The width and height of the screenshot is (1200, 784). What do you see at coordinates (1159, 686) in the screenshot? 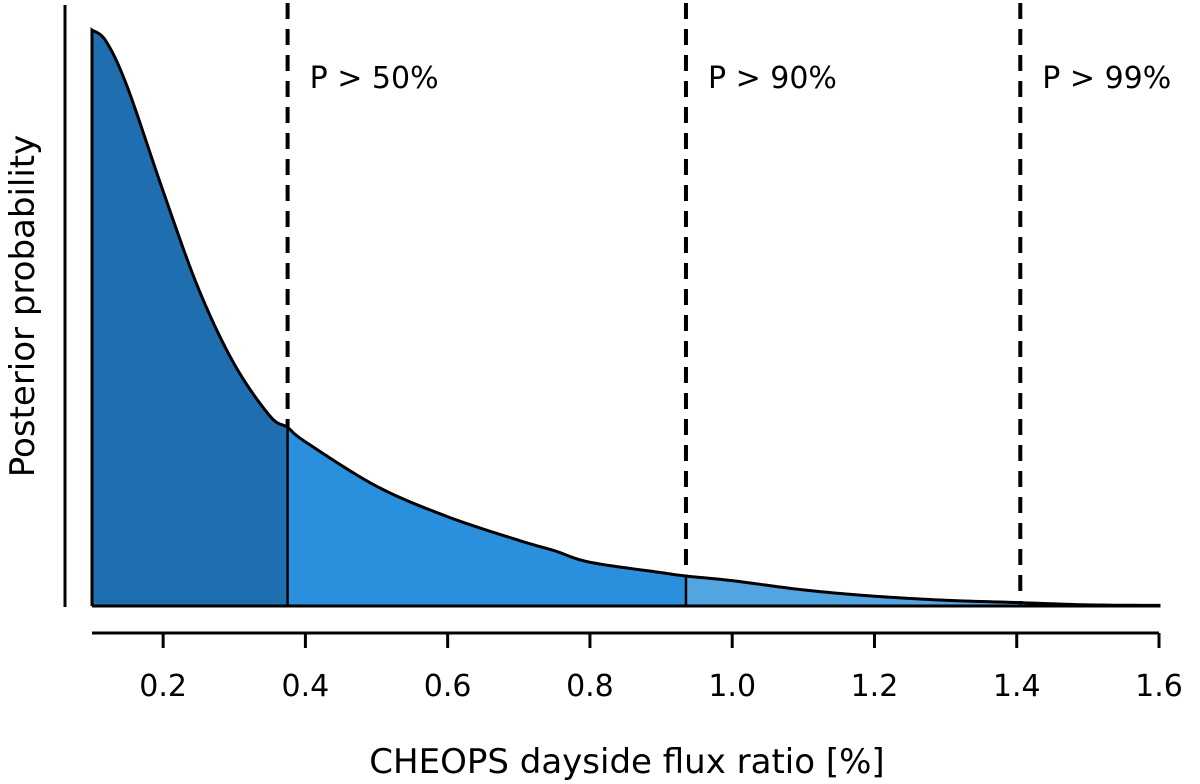
I see `x-tick-label-8: 1.6` at bounding box center [1159, 686].